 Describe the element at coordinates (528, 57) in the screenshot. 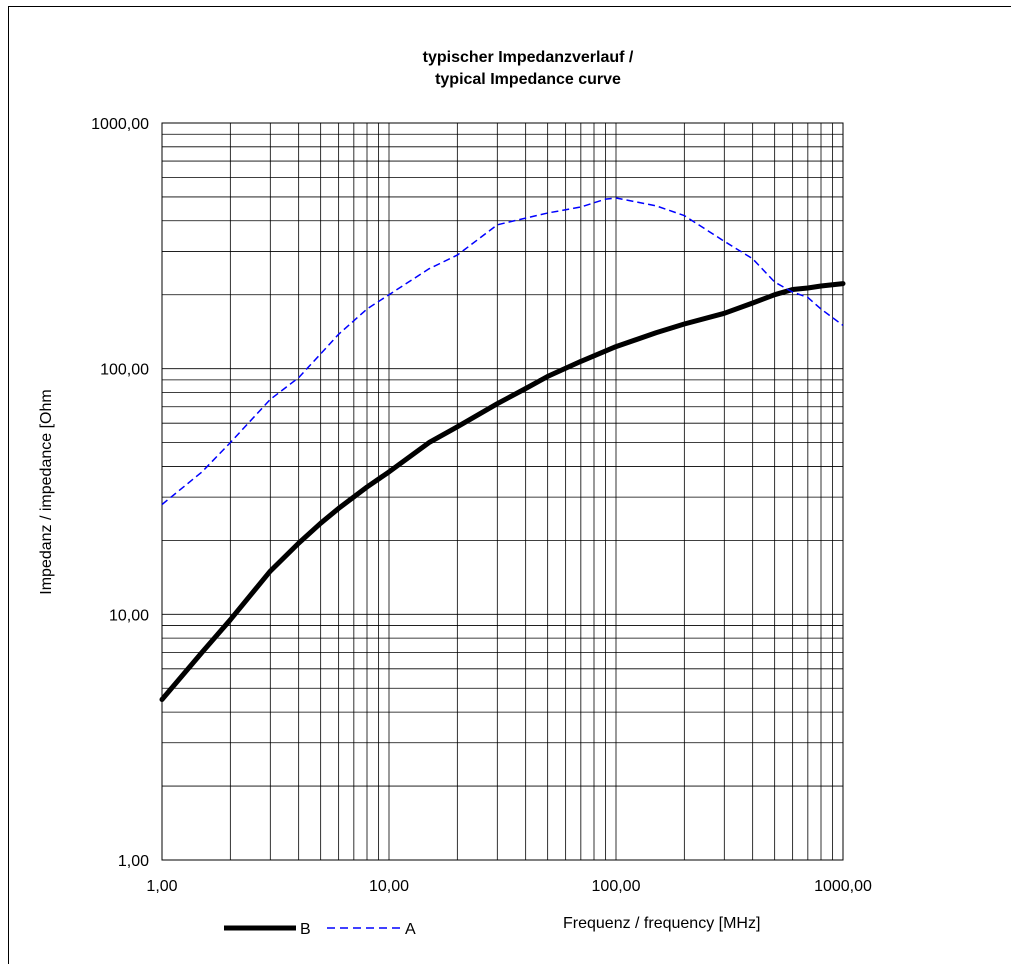

I see `chart-title-line-1: typischer Impedanzverlauf /` at that location.